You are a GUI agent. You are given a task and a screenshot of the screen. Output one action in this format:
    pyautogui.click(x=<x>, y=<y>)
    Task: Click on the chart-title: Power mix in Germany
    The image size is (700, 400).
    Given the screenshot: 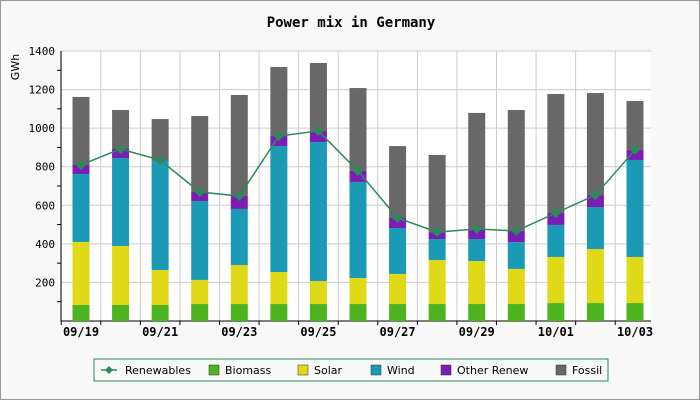 What is the action you would take?
    pyautogui.click(x=351, y=23)
    